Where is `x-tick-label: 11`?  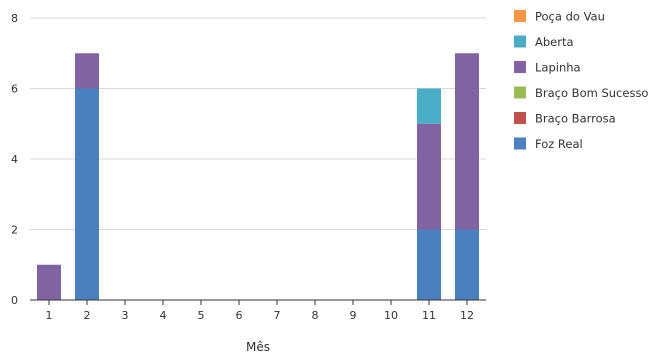 x-tick-label: 11 is located at coordinates (429, 315).